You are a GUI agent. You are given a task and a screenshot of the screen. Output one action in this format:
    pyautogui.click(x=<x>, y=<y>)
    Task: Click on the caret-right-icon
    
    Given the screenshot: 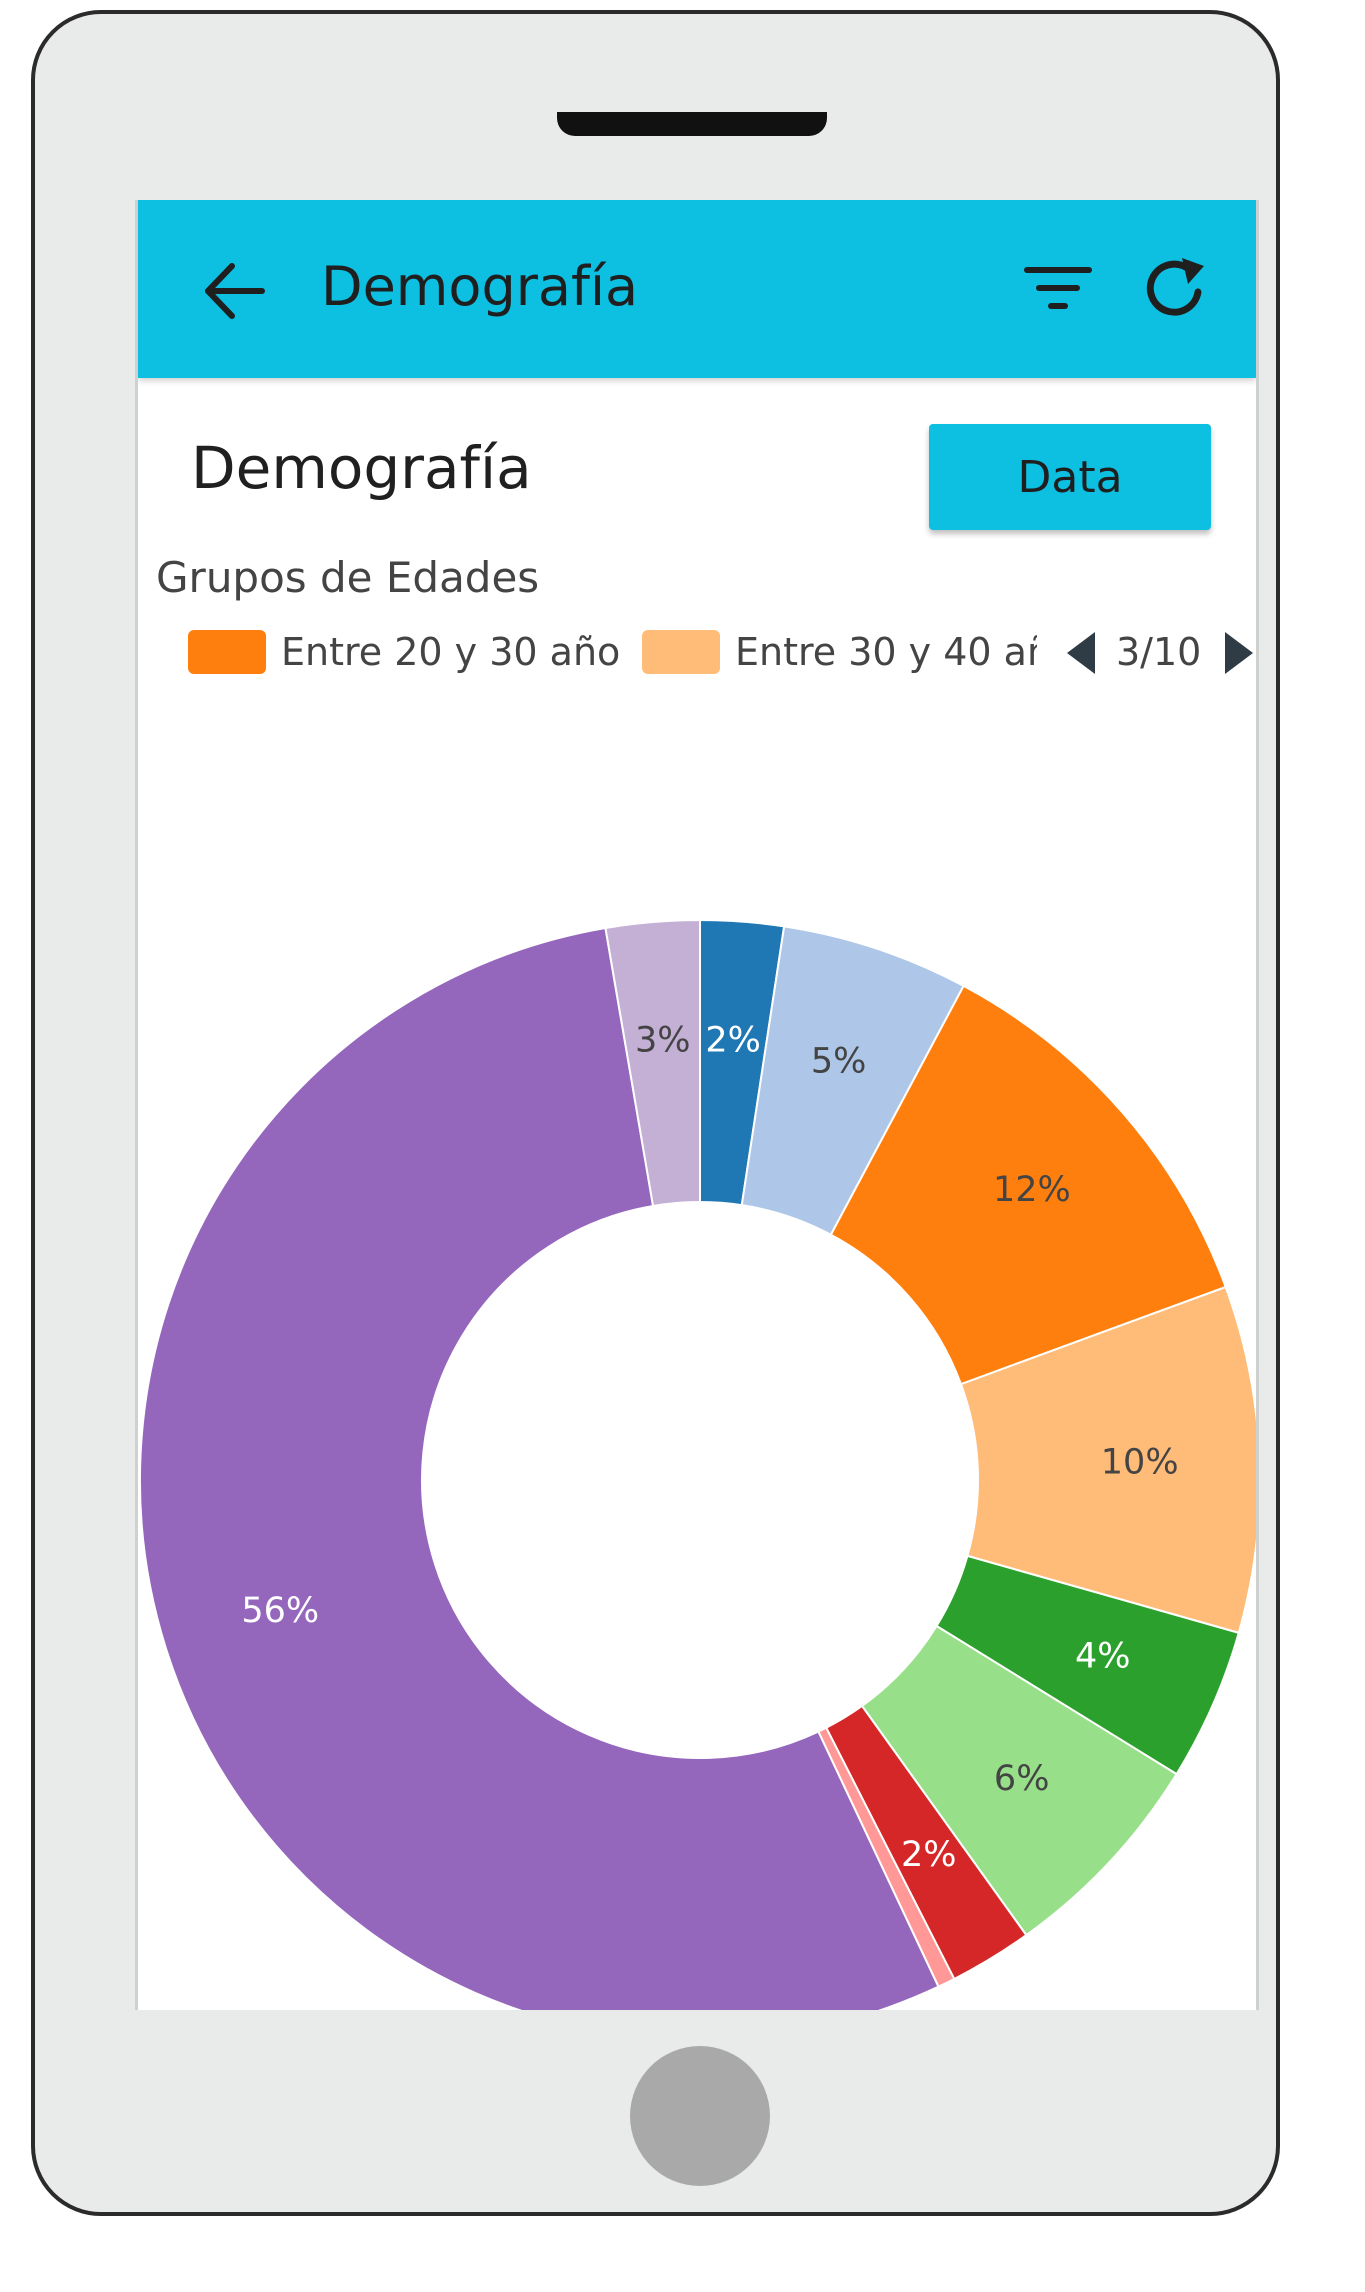 What is the action you would take?
    pyautogui.click(x=1240, y=653)
    